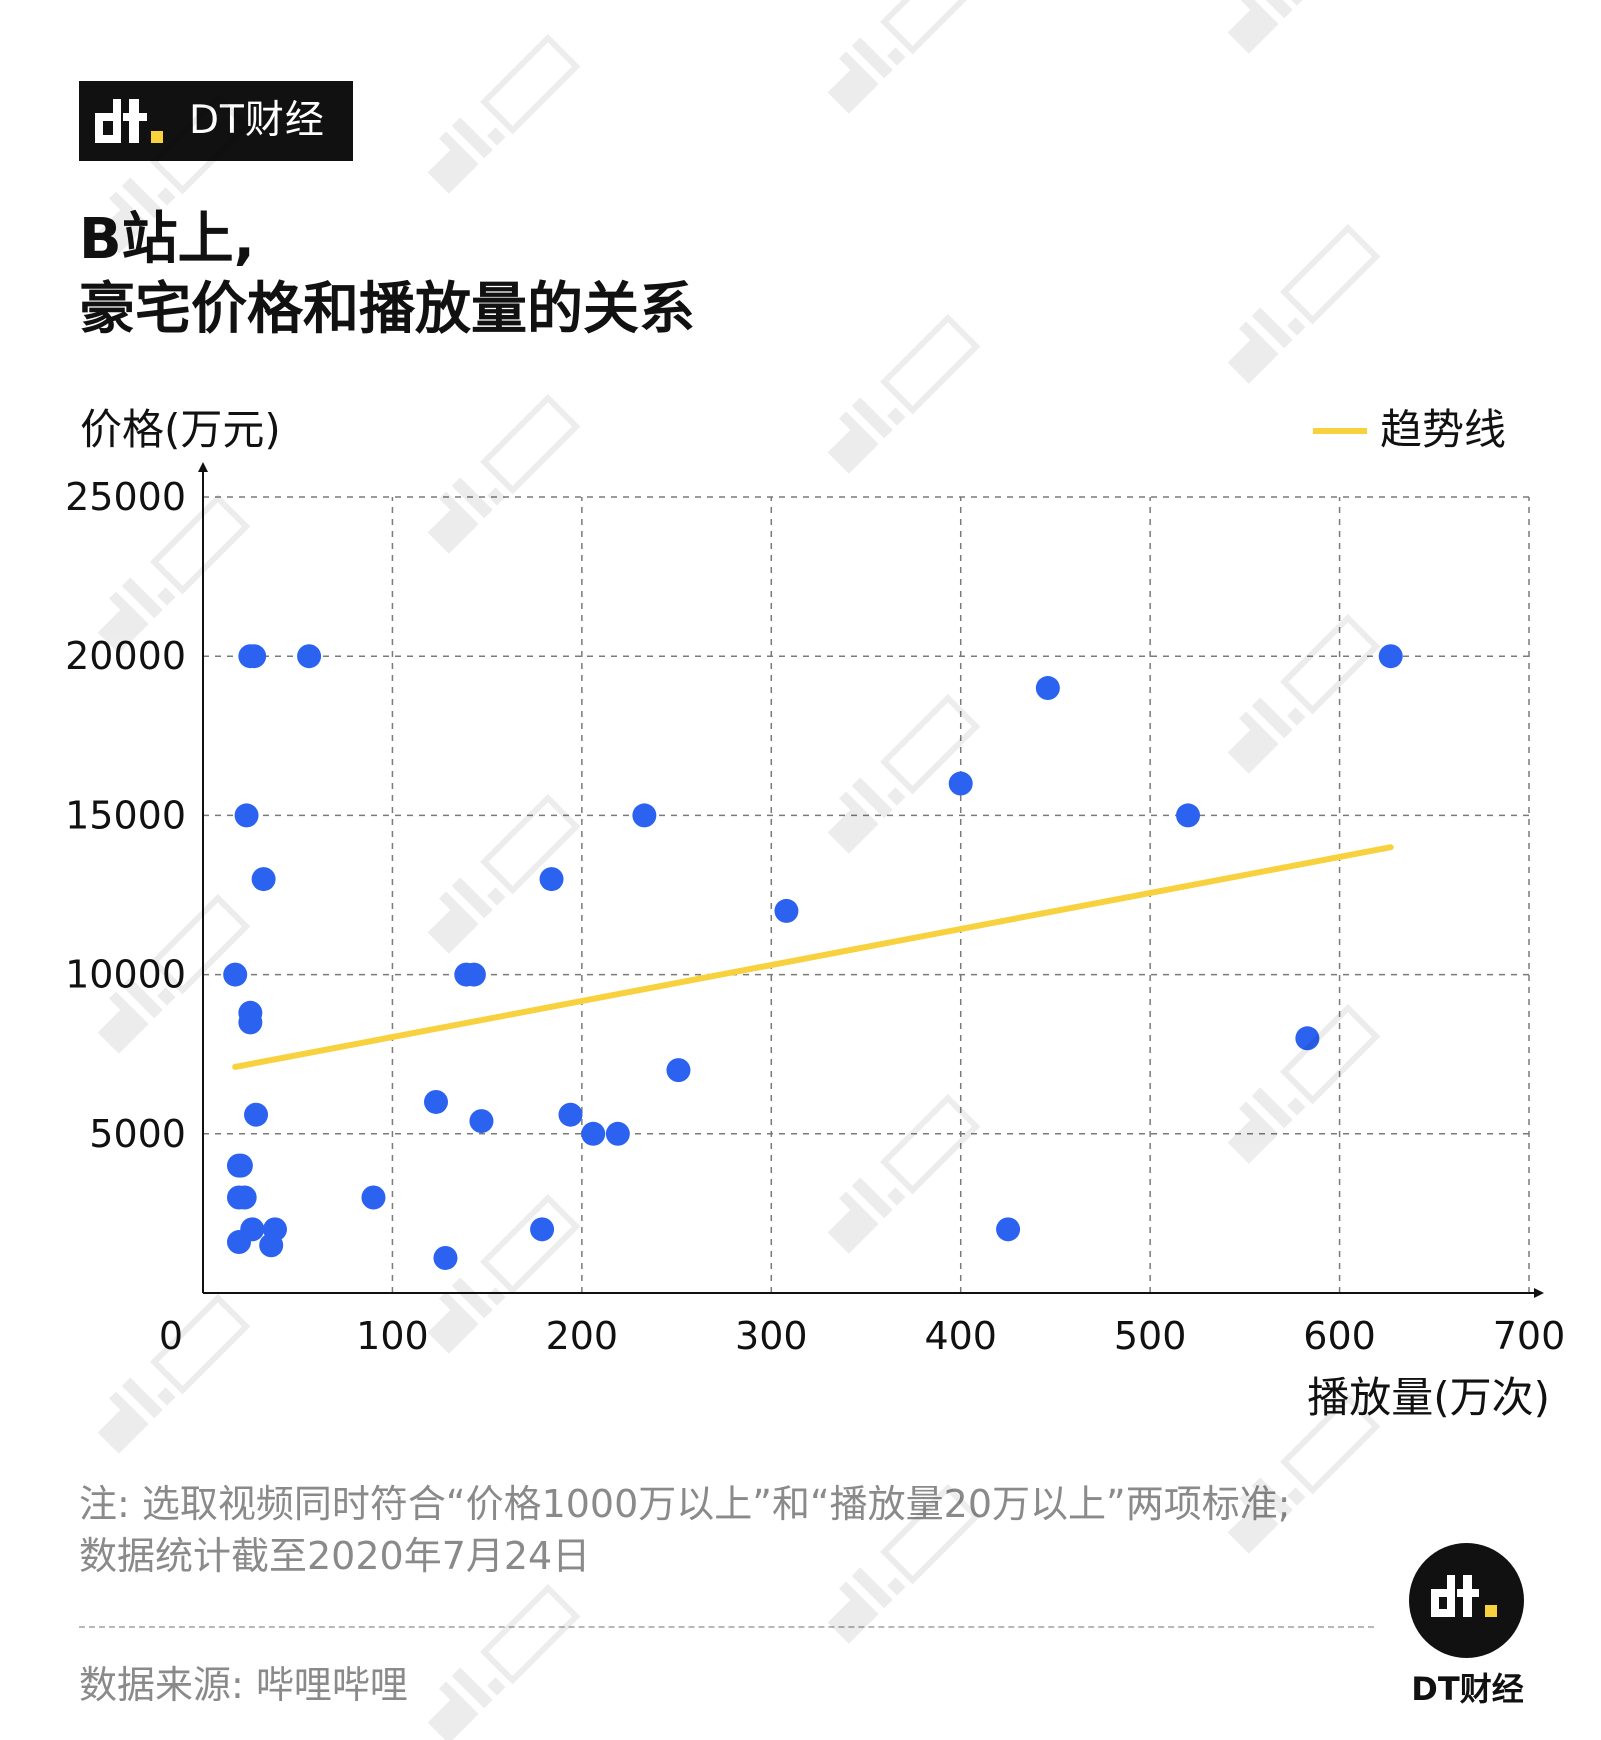 The height and width of the screenshot is (1740, 1601). I want to click on trendline-group, so click(813, 957).